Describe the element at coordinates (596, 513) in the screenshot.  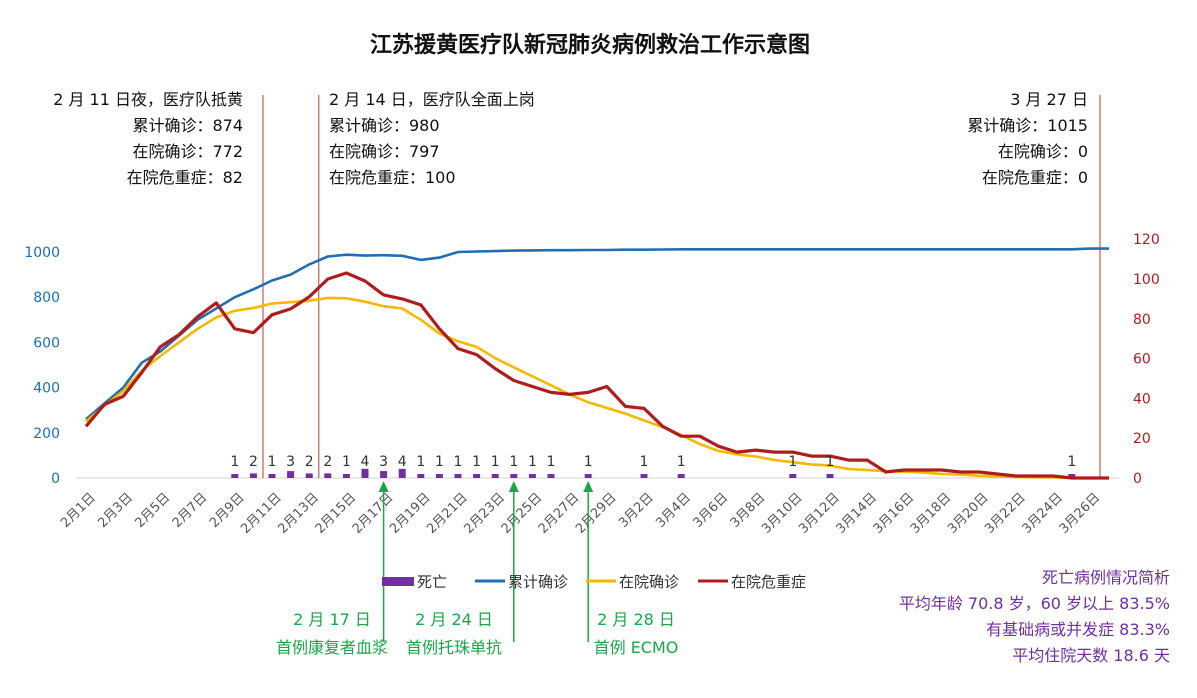
I see `x-tick-label: 2月29日` at that location.